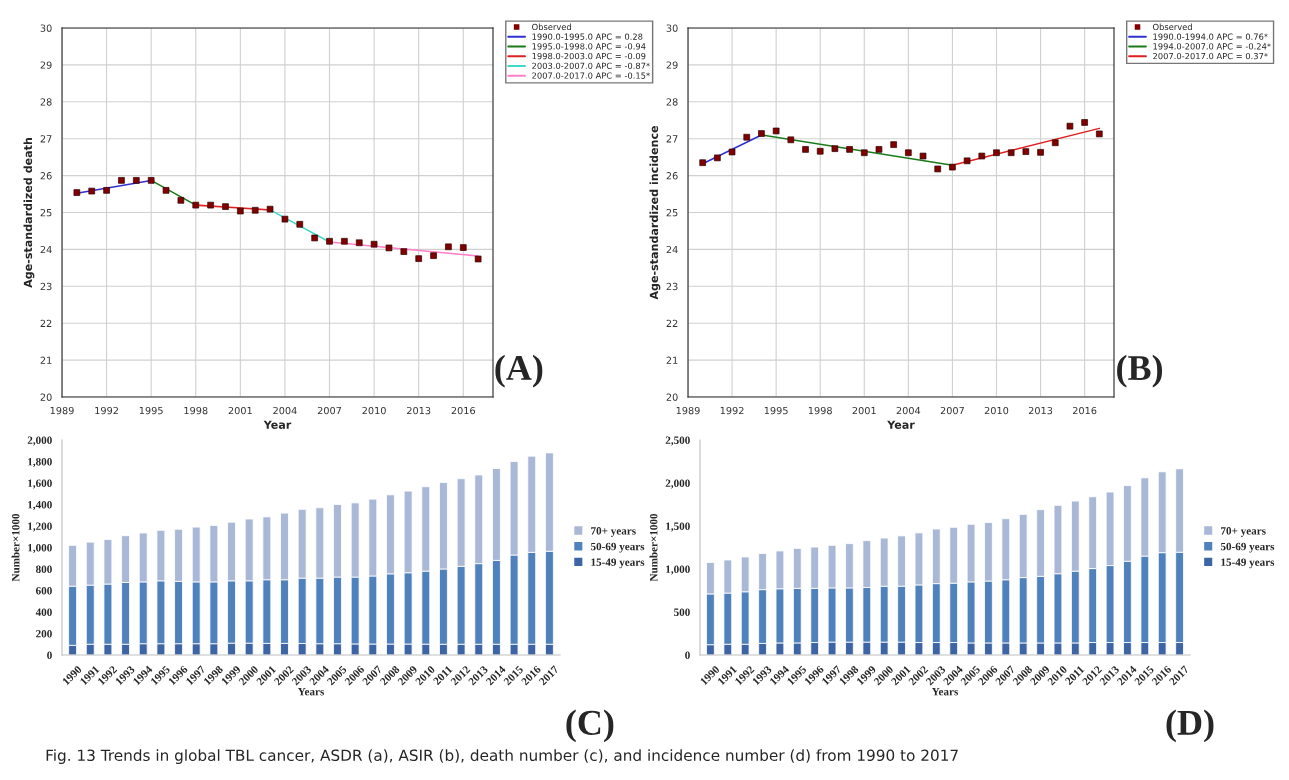  I want to click on text: (A), so click(519, 371).